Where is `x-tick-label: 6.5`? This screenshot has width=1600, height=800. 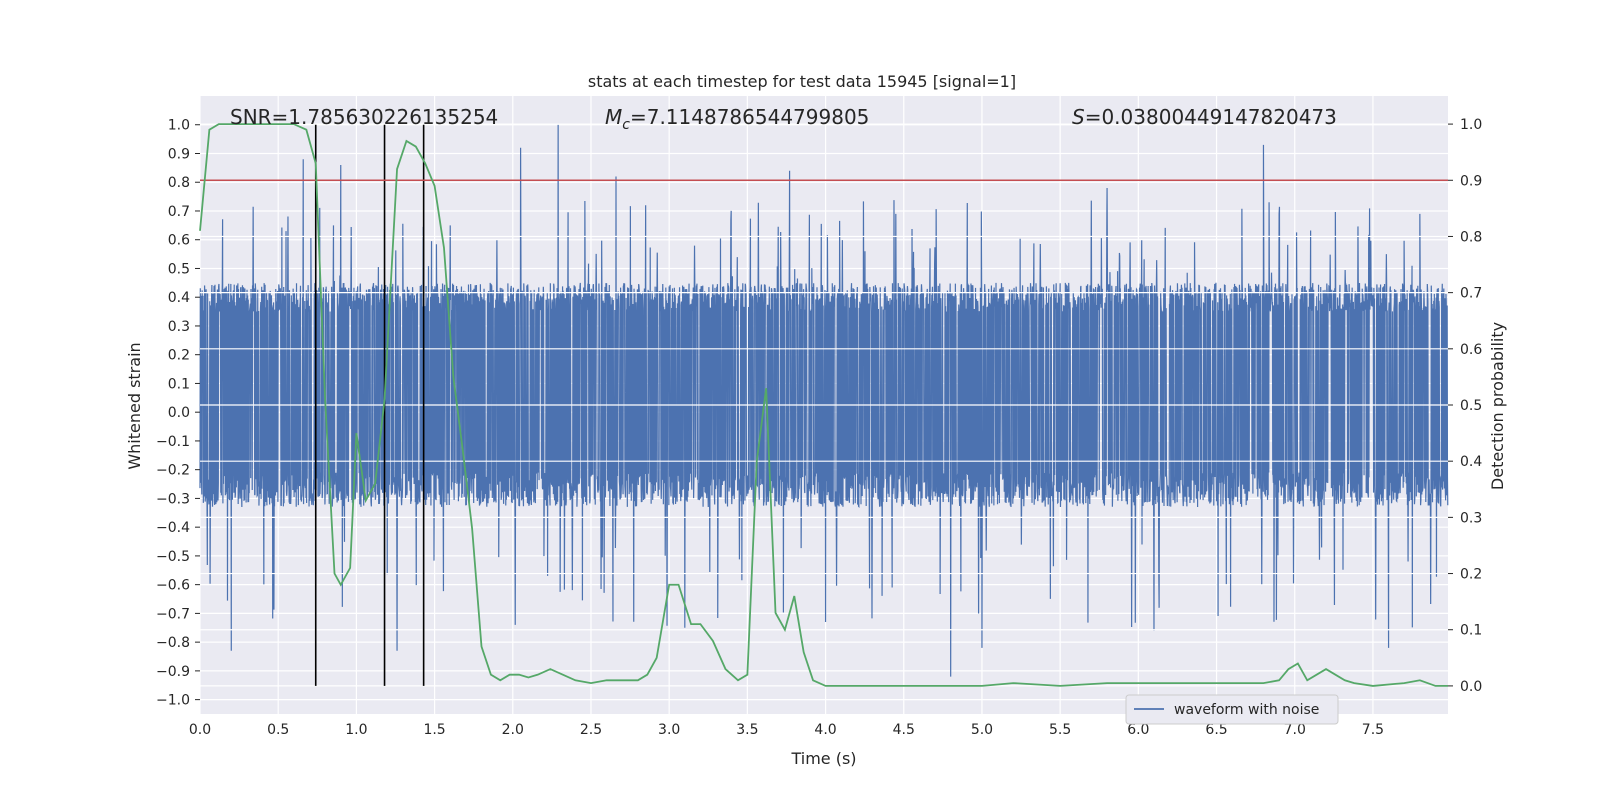 x-tick-label: 6.5 is located at coordinates (1216, 730).